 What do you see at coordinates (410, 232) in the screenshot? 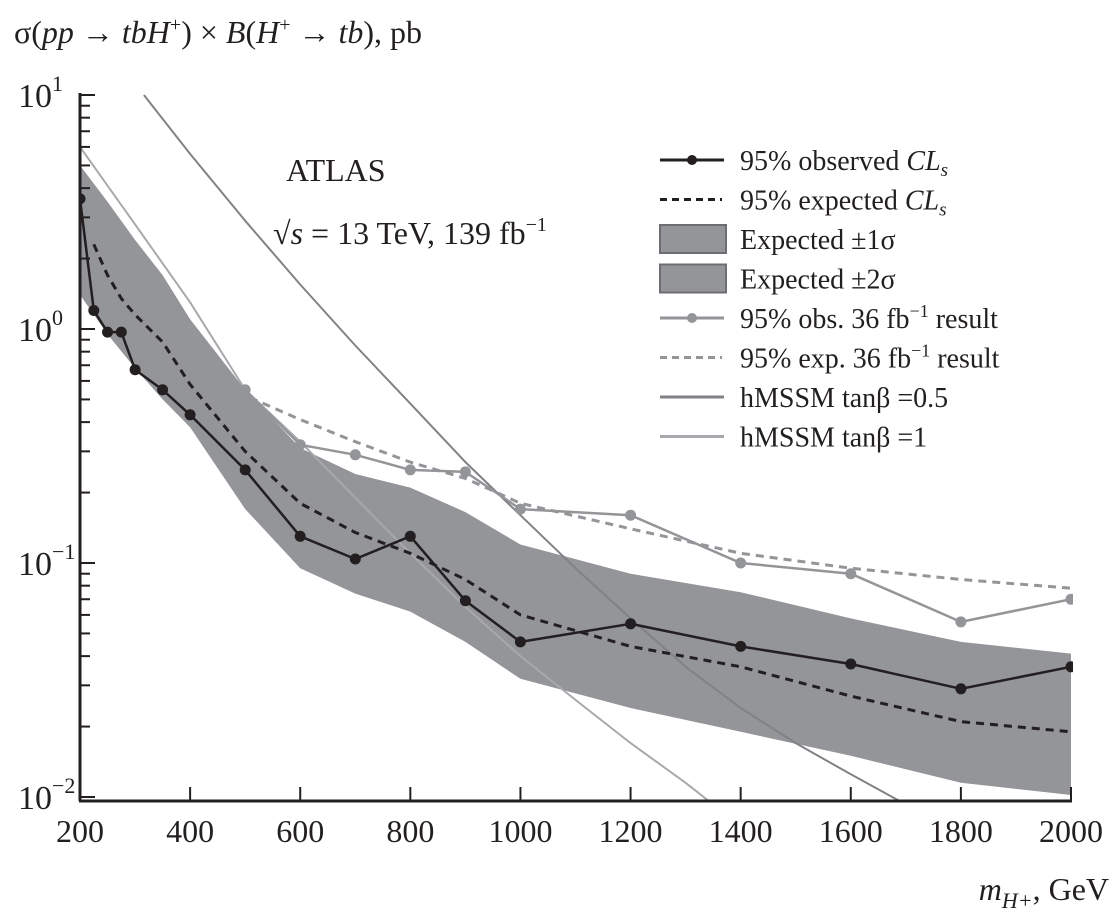
I see `energy-luminosity-label: √s = 13 TeV, 139 fb−1` at bounding box center [410, 232].